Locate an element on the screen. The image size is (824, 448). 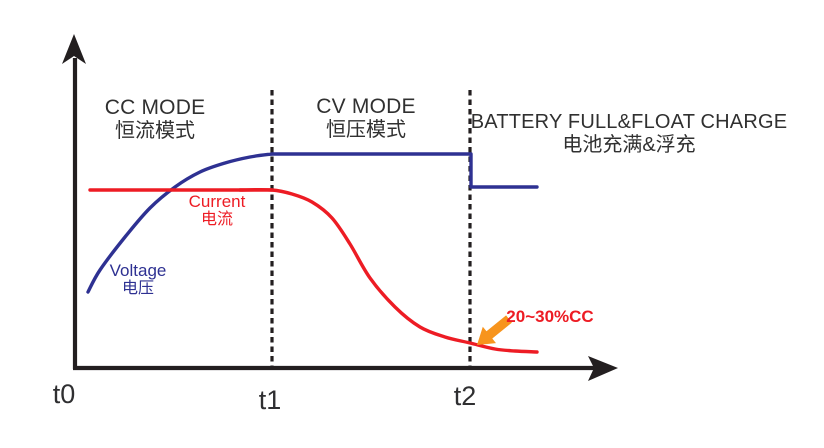
voltage-series-label-en: Voltage is located at coordinates (138, 270).